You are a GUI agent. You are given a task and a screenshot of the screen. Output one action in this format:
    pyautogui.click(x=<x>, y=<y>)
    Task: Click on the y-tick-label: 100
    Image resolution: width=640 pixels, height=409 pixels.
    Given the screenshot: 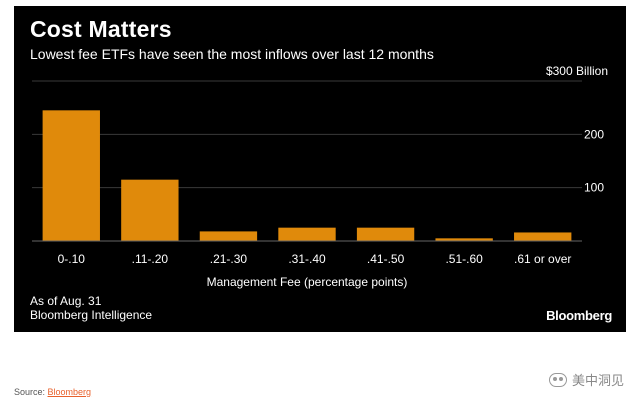 What is the action you would take?
    pyautogui.click(x=594, y=188)
    